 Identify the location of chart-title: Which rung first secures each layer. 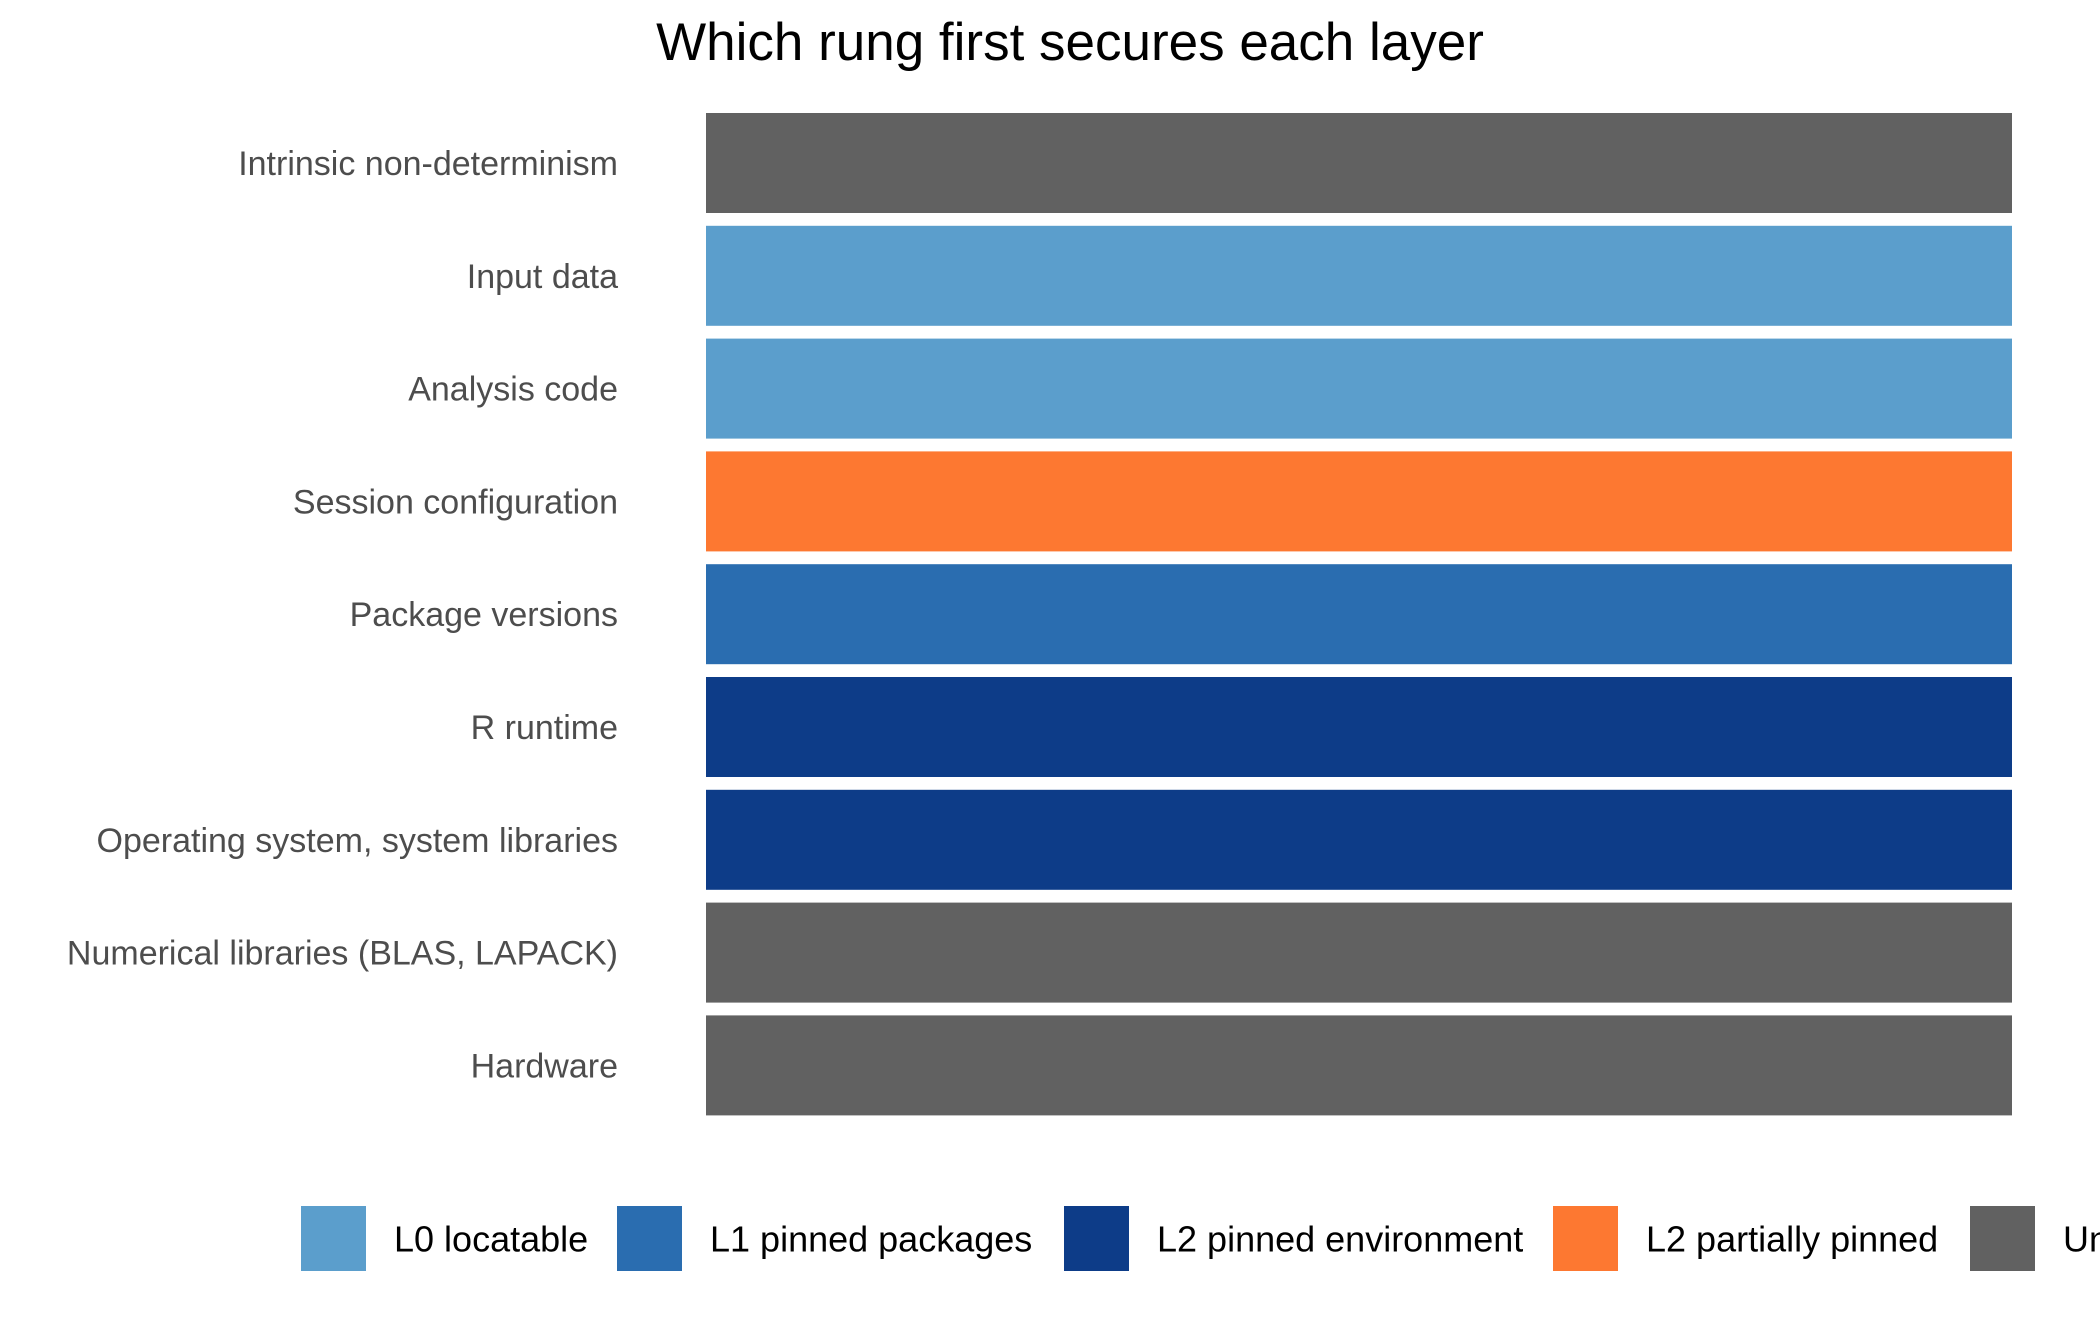
(1070, 42).